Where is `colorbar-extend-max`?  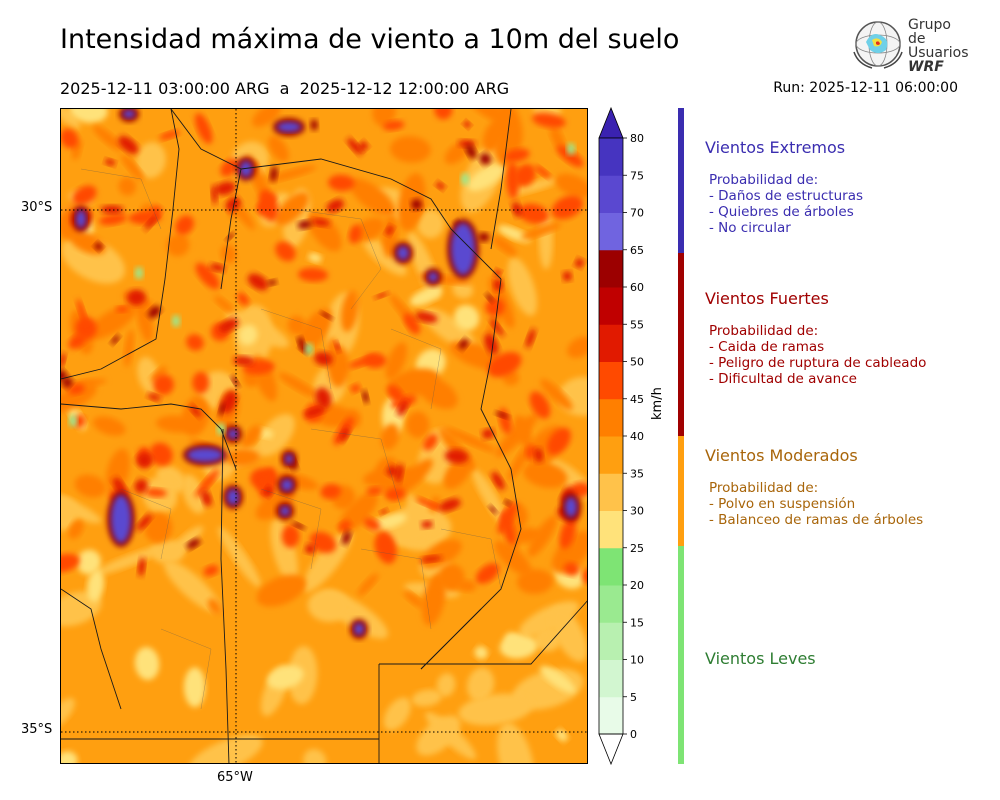 colorbar-extend-max is located at coordinates (611, 122).